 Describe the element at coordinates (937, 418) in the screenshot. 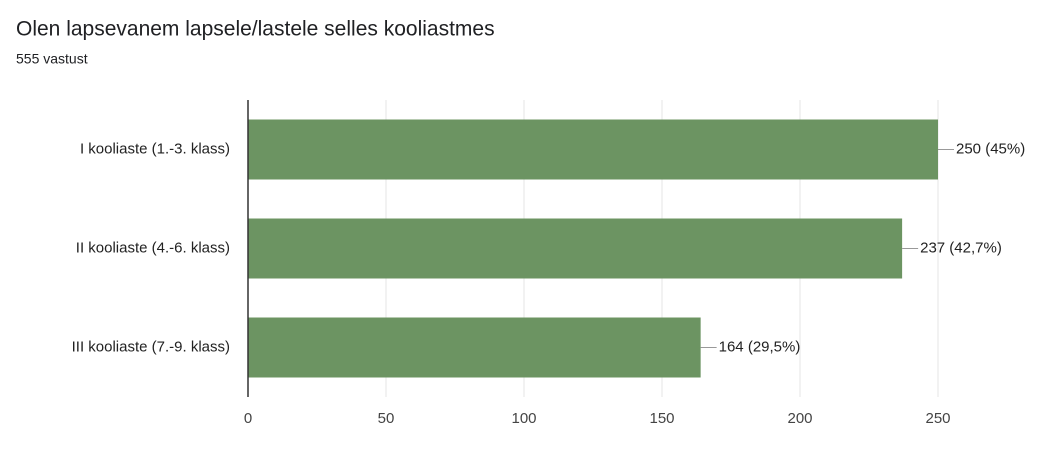

I see `x-tick-label: 250` at that location.